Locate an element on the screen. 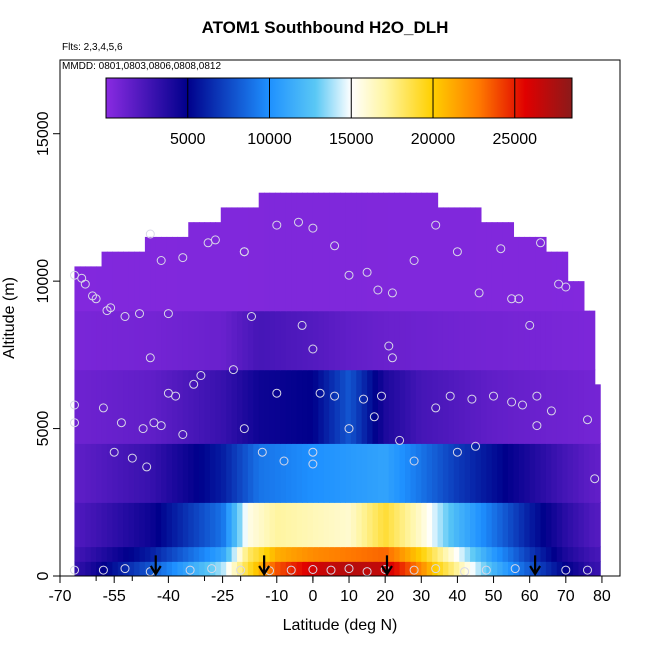  x-axis-label: Latitude (deg N) is located at coordinates (340, 625).